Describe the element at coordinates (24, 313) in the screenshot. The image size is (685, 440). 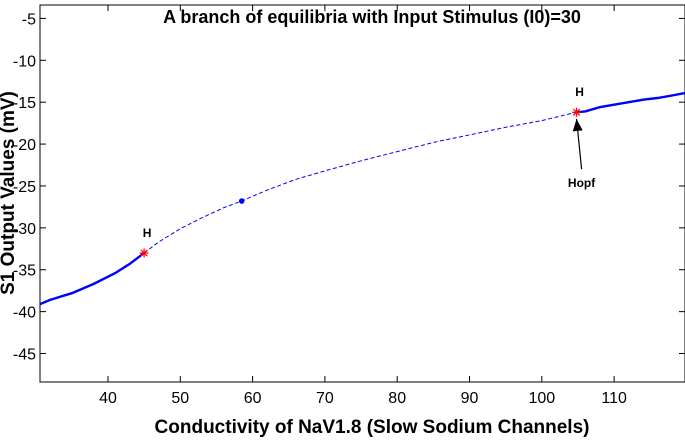
I see `y-tick-label: -40` at that location.